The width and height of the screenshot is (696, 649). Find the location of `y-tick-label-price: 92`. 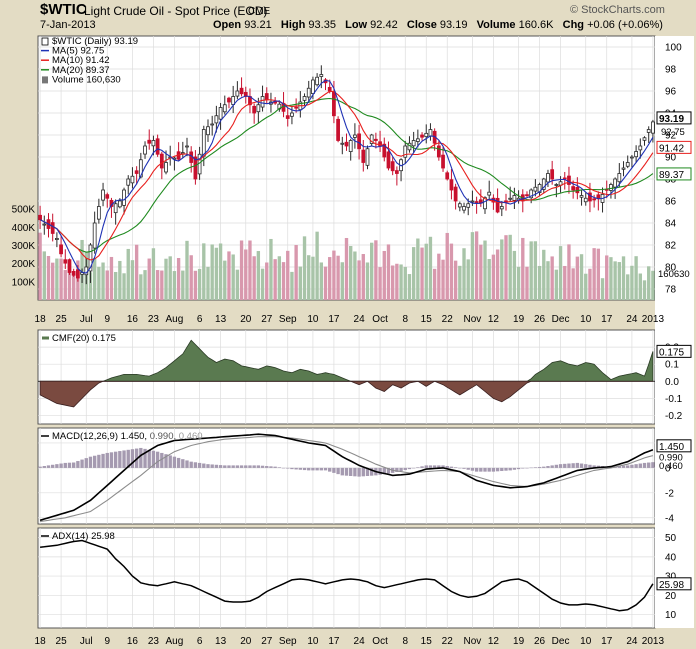

y-tick-label-price: 92 is located at coordinates (671, 136).